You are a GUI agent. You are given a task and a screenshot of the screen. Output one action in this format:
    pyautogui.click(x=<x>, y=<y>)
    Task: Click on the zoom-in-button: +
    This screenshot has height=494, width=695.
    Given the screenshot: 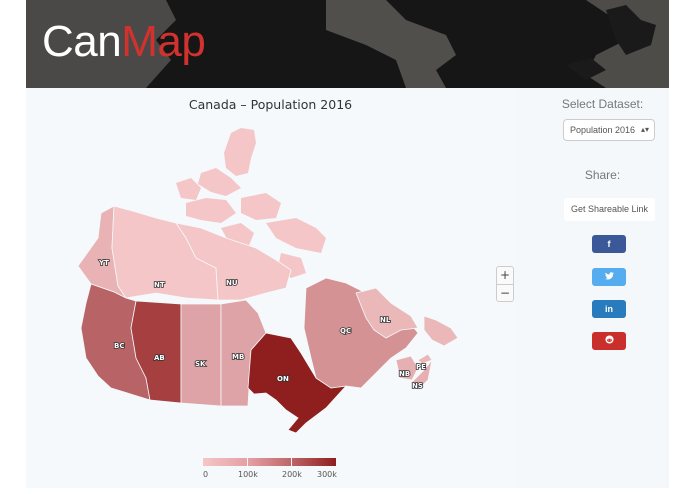 What is the action you would take?
    pyautogui.click(x=505, y=275)
    